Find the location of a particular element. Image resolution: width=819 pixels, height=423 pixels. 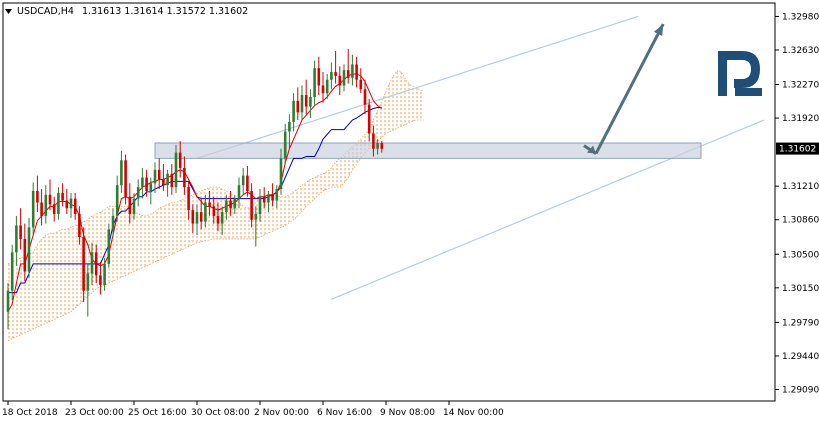

y-tick-label: 1.32630 is located at coordinates (800, 51).